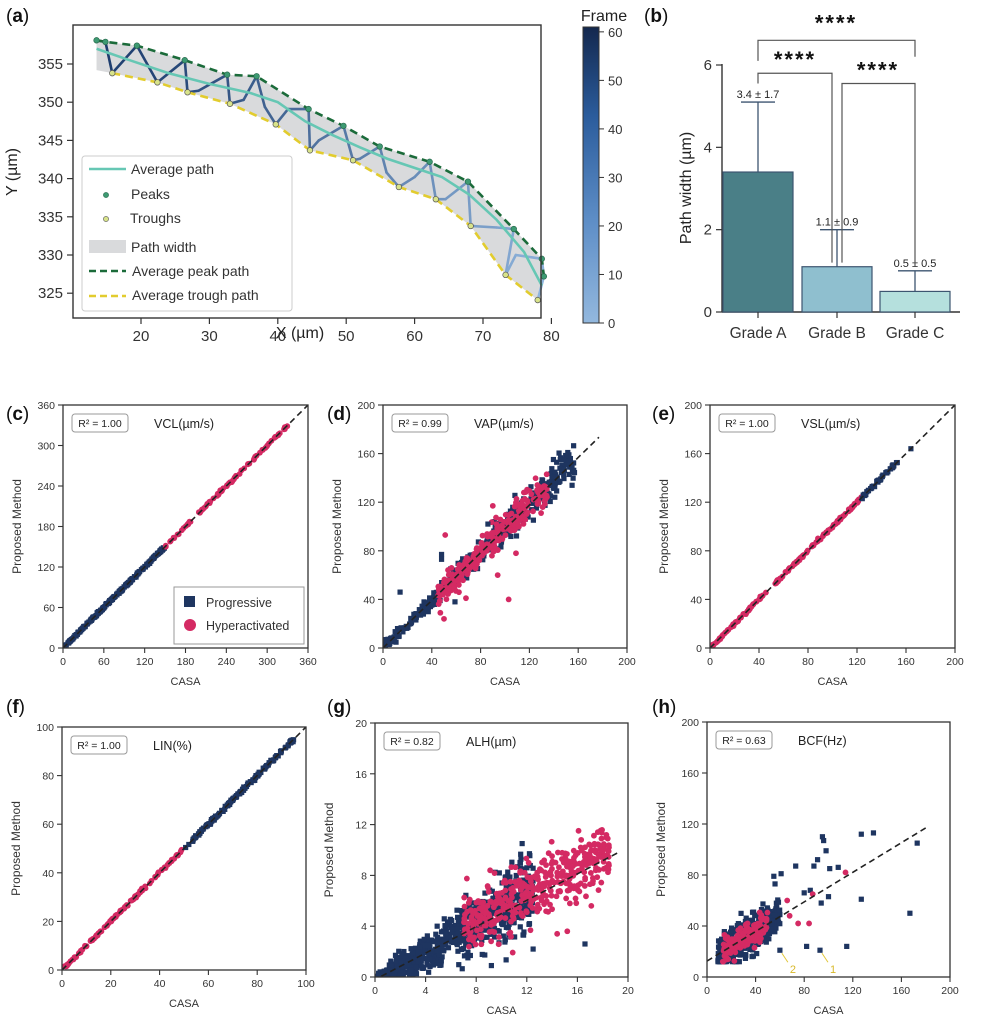 This screenshot has width=984, height=1024. Describe the element at coordinates (227, 74) in the screenshot. I see `peak-point` at that location.